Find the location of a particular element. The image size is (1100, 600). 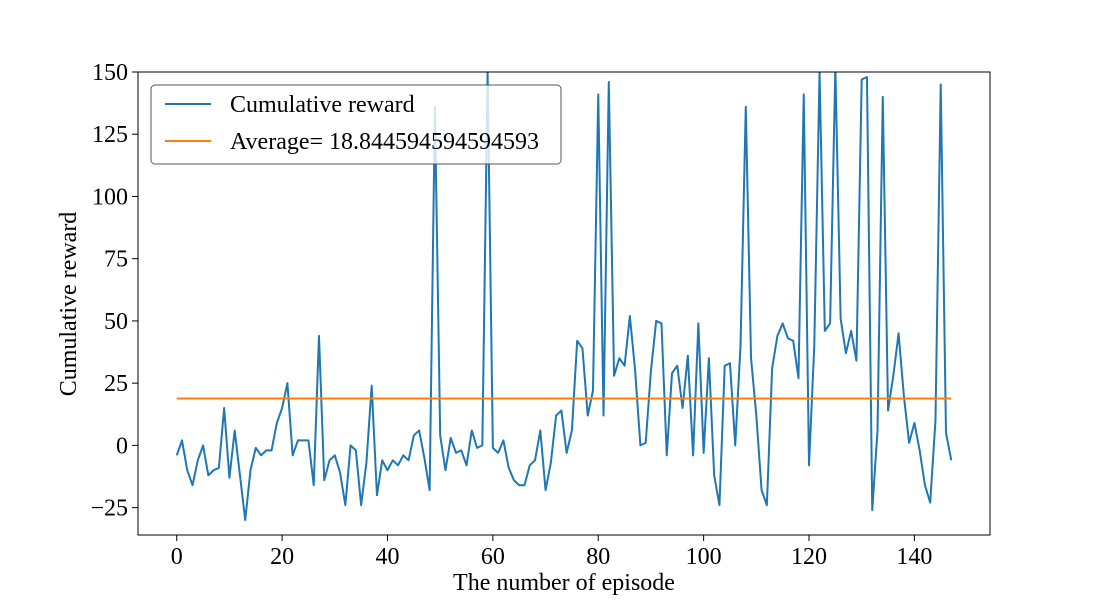

y-tick-label: 0 is located at coordinates (122, 446).